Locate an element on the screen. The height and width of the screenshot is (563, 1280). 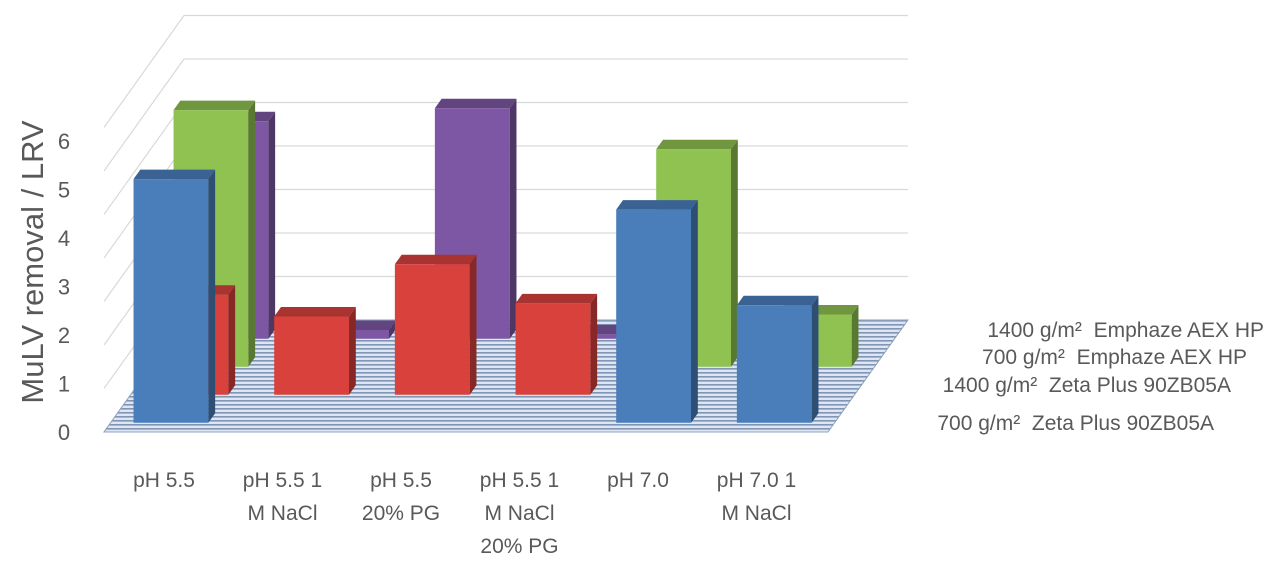
legend-entry: 1400 g/m² Emphaze AEX HP is located at coordinates (1125, 330).